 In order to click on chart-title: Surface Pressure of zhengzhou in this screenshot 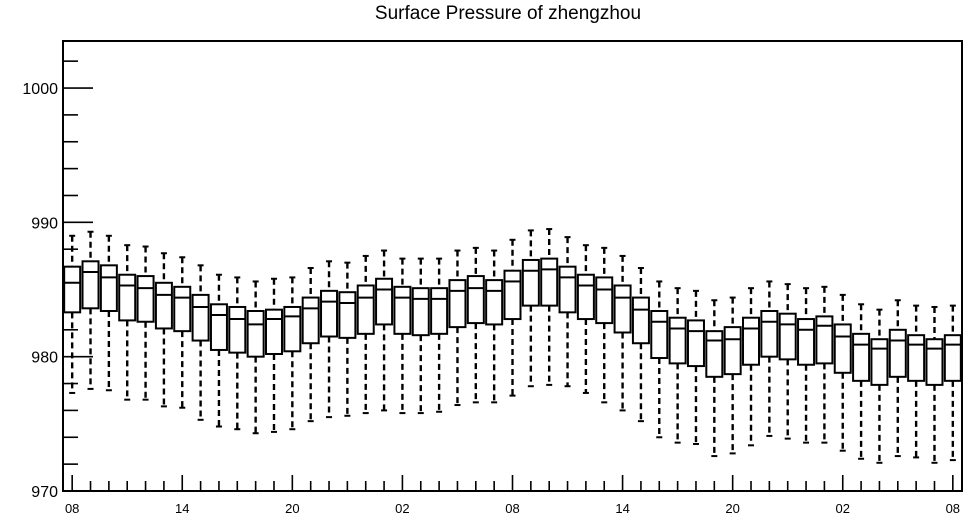, I will do `click(508, 13)`.